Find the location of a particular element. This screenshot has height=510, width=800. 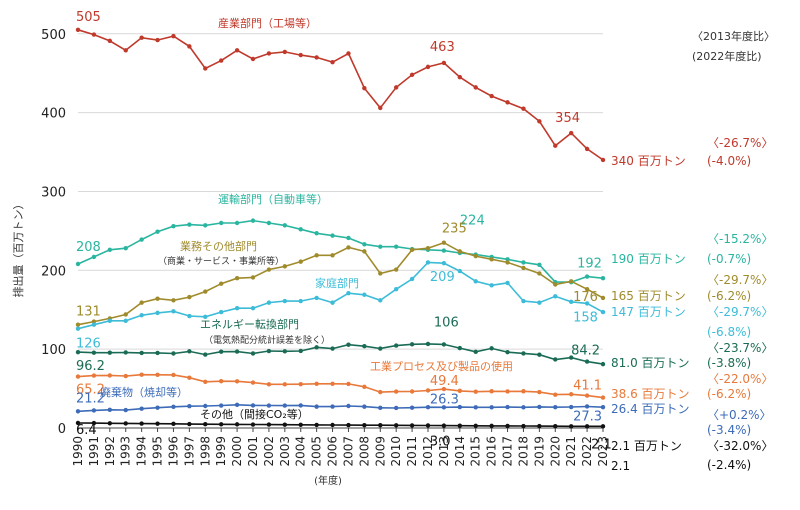

x-tick-label: 2005 is located at coordinates (317, 451).